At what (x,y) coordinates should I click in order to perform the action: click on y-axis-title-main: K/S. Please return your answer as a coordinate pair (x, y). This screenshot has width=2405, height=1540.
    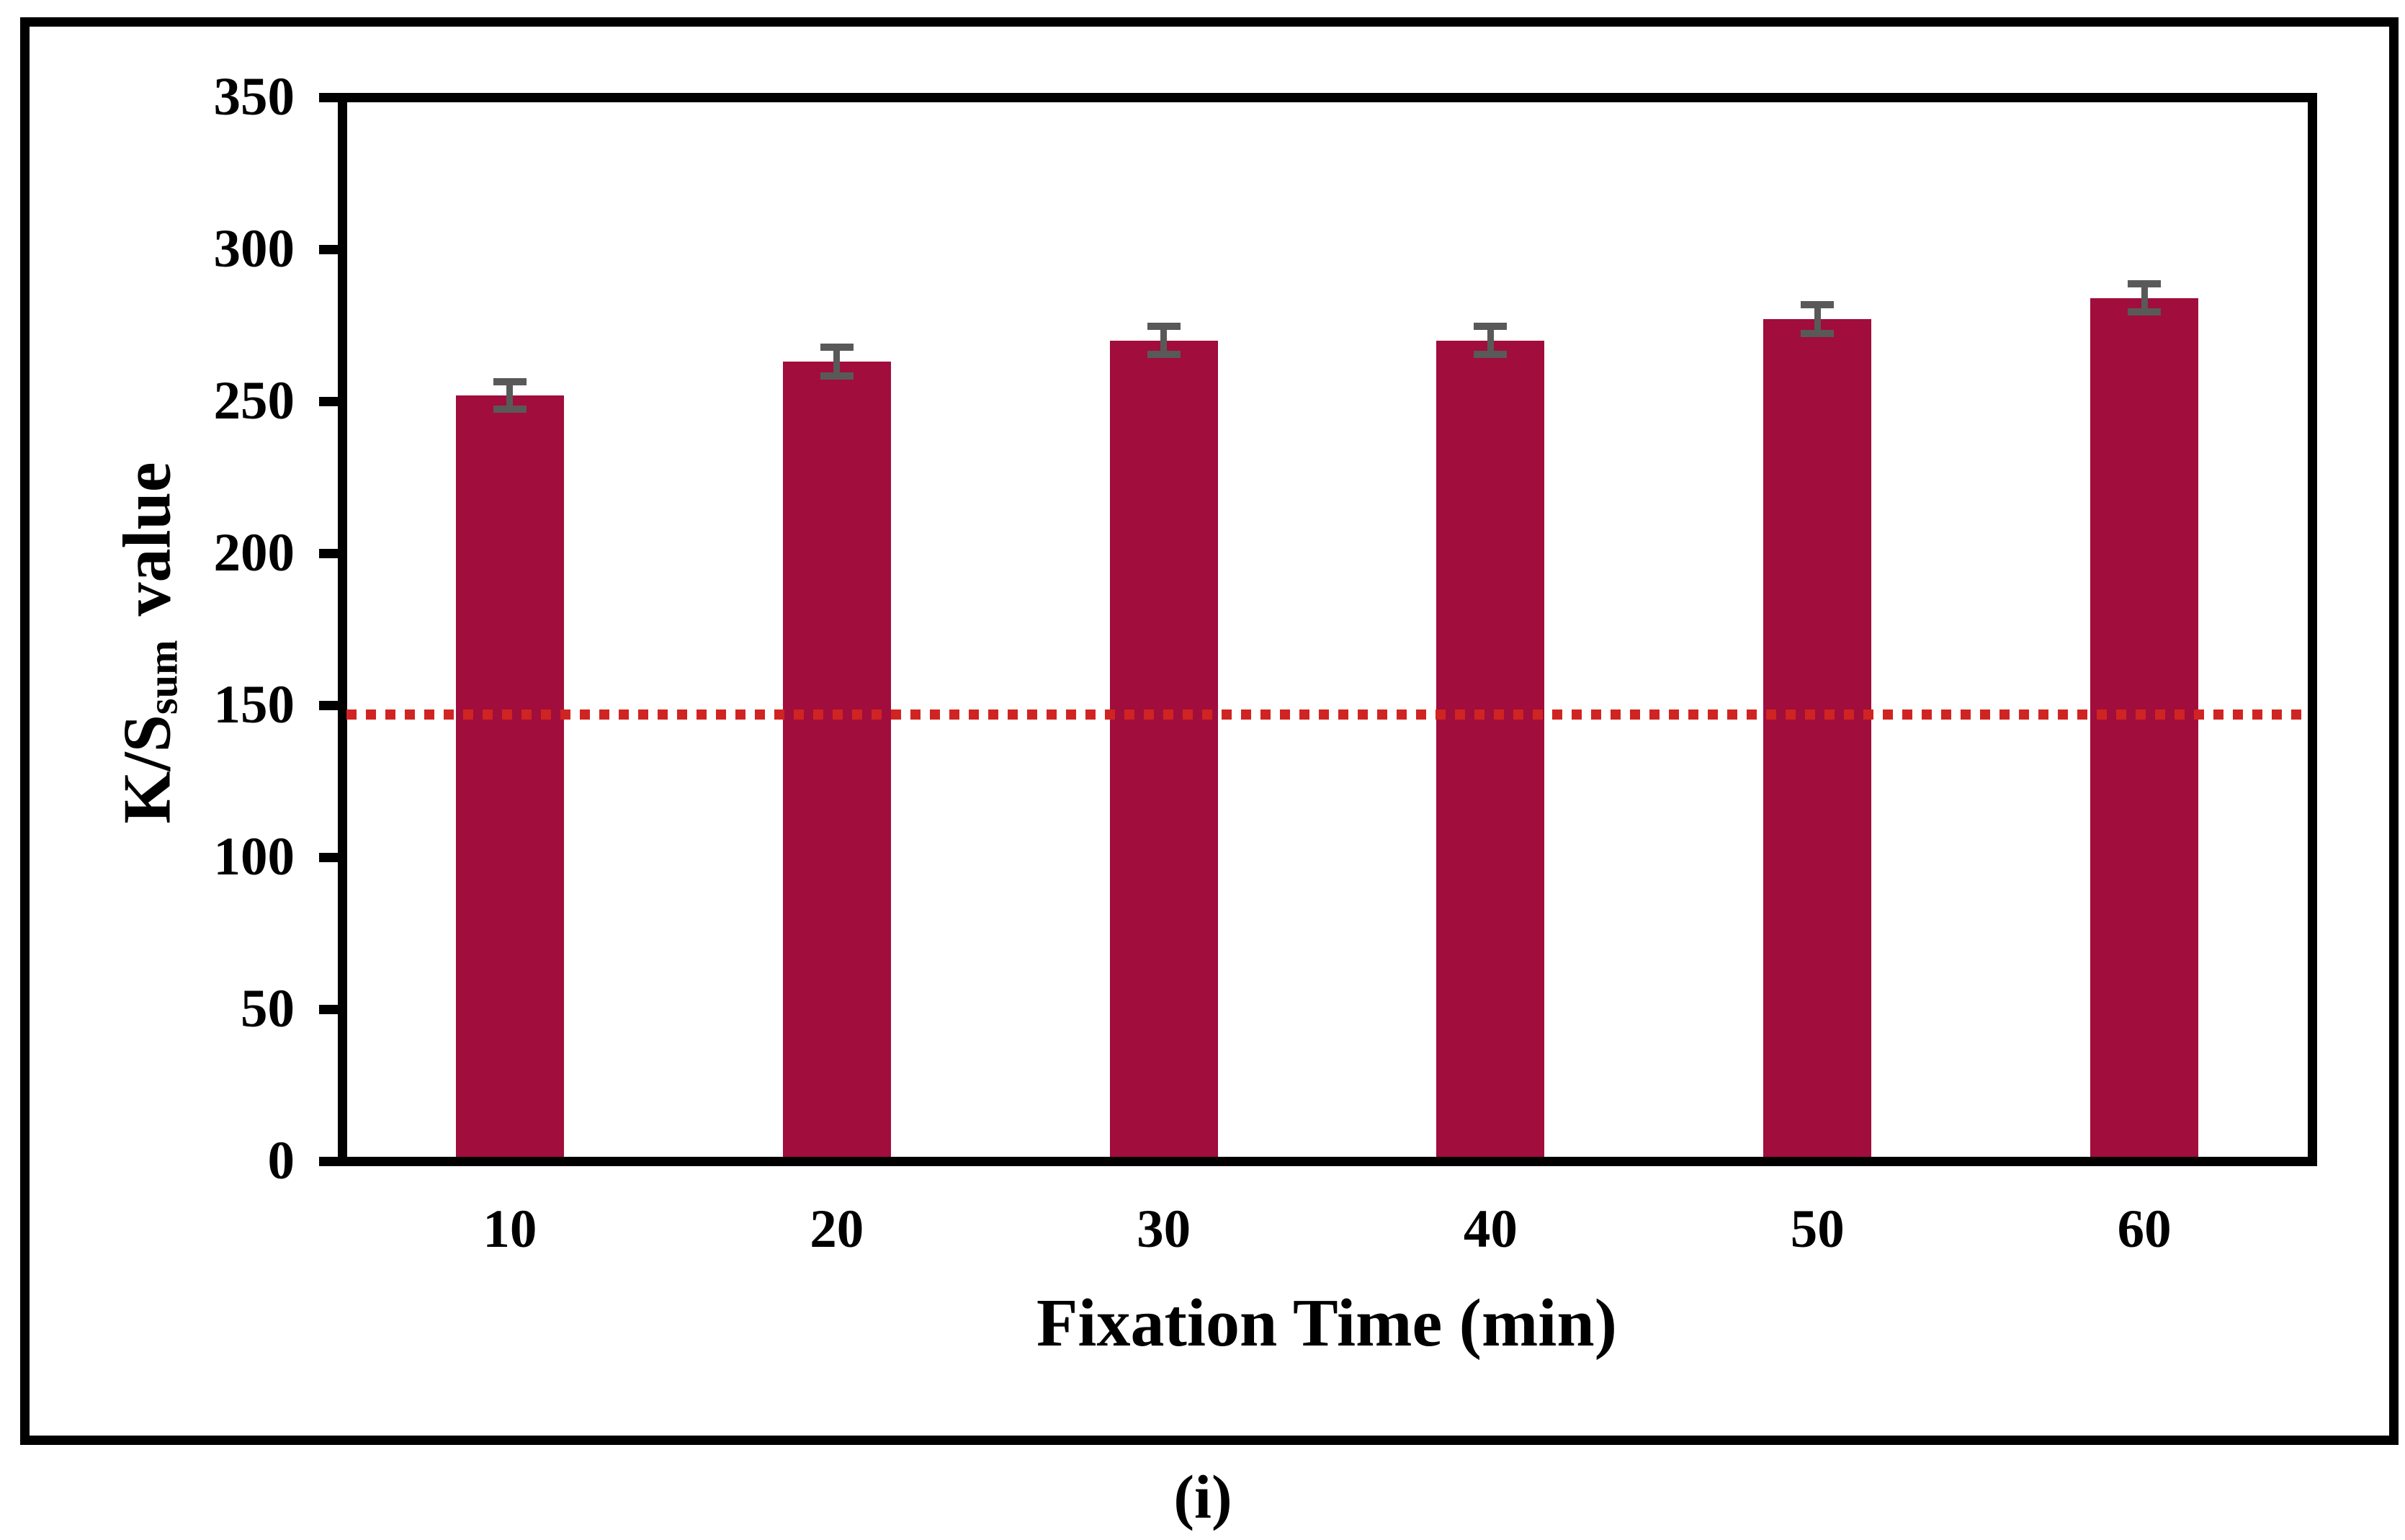
    Looking at the image, I should click on (147, 769).